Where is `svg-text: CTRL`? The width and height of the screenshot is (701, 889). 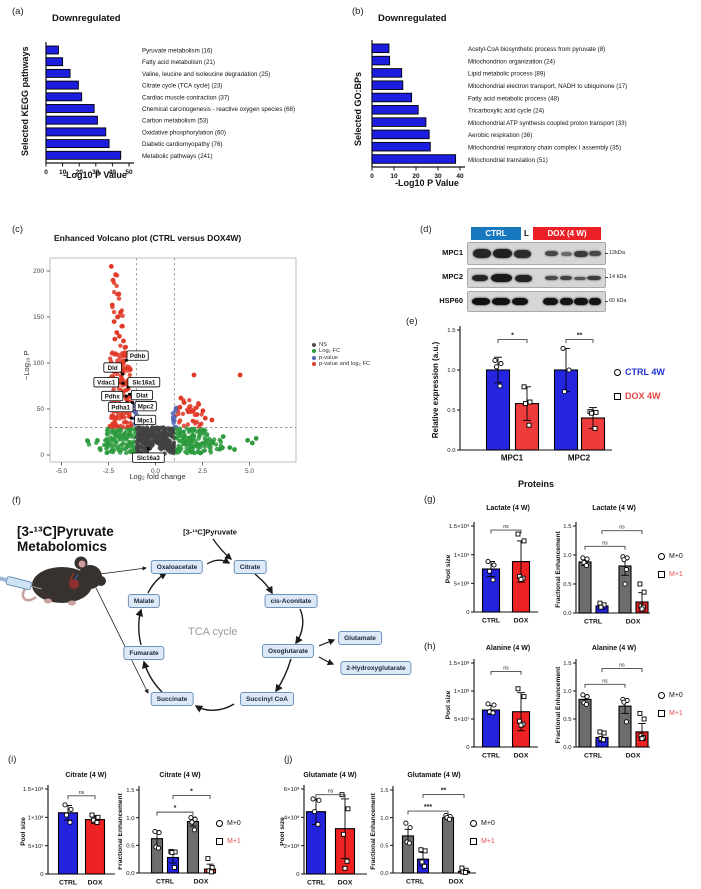 svg-text: CTRL is located at coordinates (415, 882).